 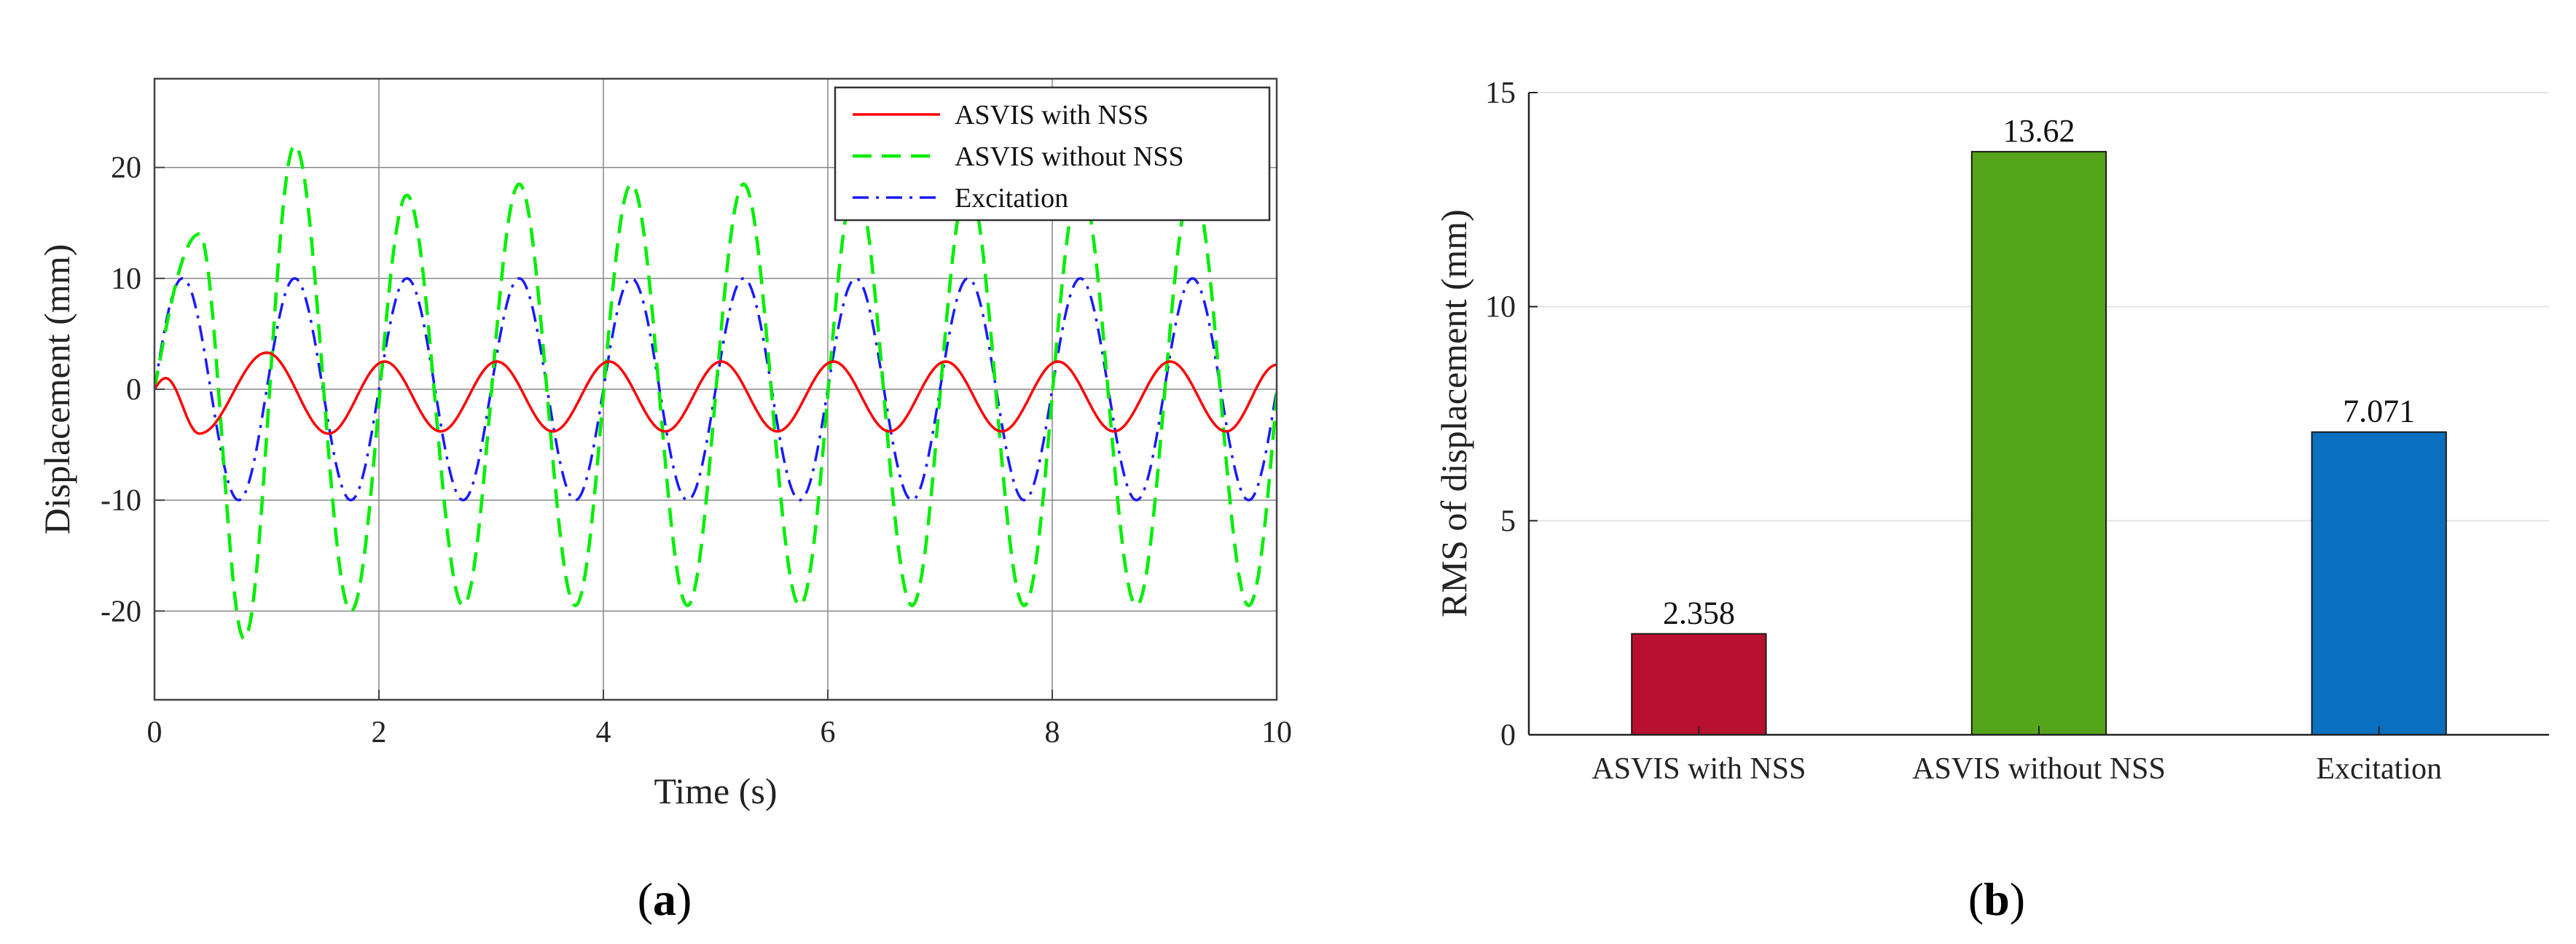 I want to click on bar-asvis-without-nss, so click(x=2038, y=443).